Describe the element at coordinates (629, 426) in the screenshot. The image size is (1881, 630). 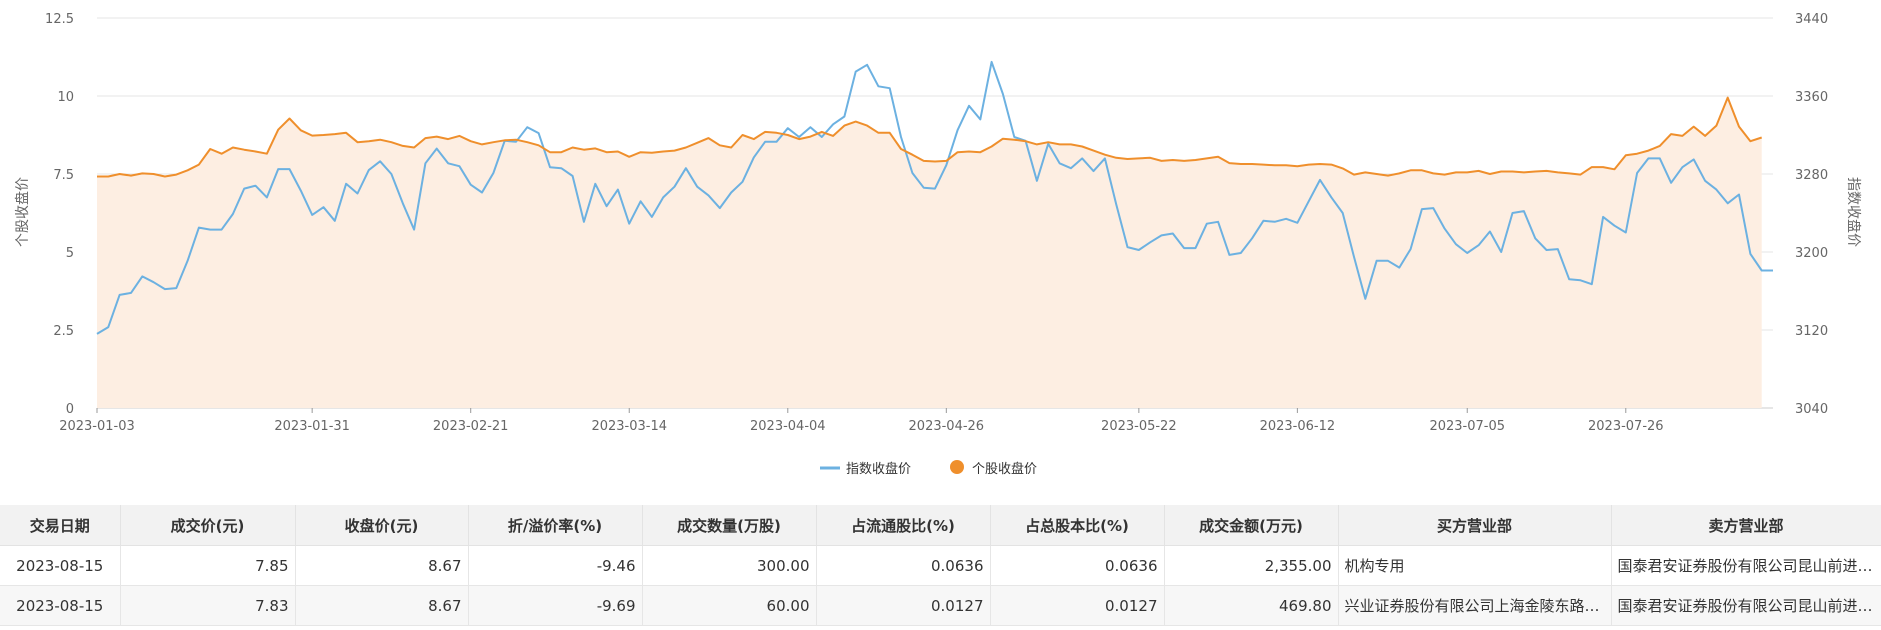
I see `x-tick-label: 2023-03-14` at that location.